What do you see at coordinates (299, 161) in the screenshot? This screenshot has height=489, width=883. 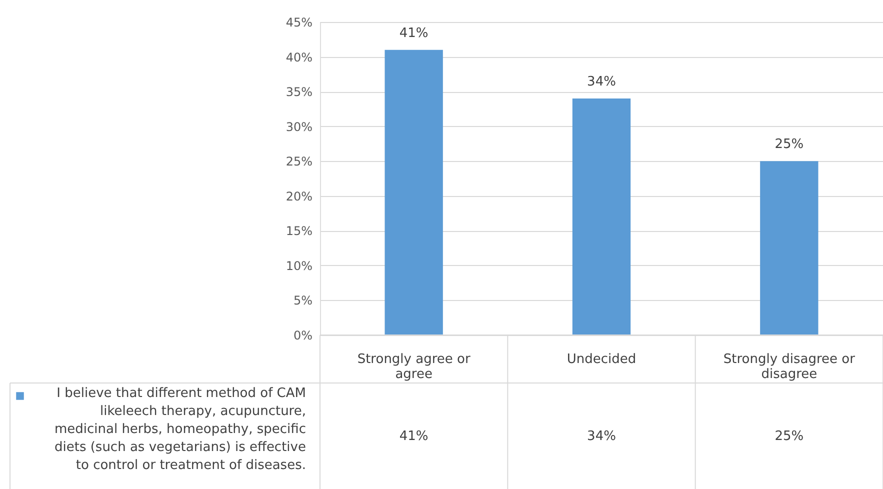 I see `y-tick-label: 25%` at bounding box center [299, 161].